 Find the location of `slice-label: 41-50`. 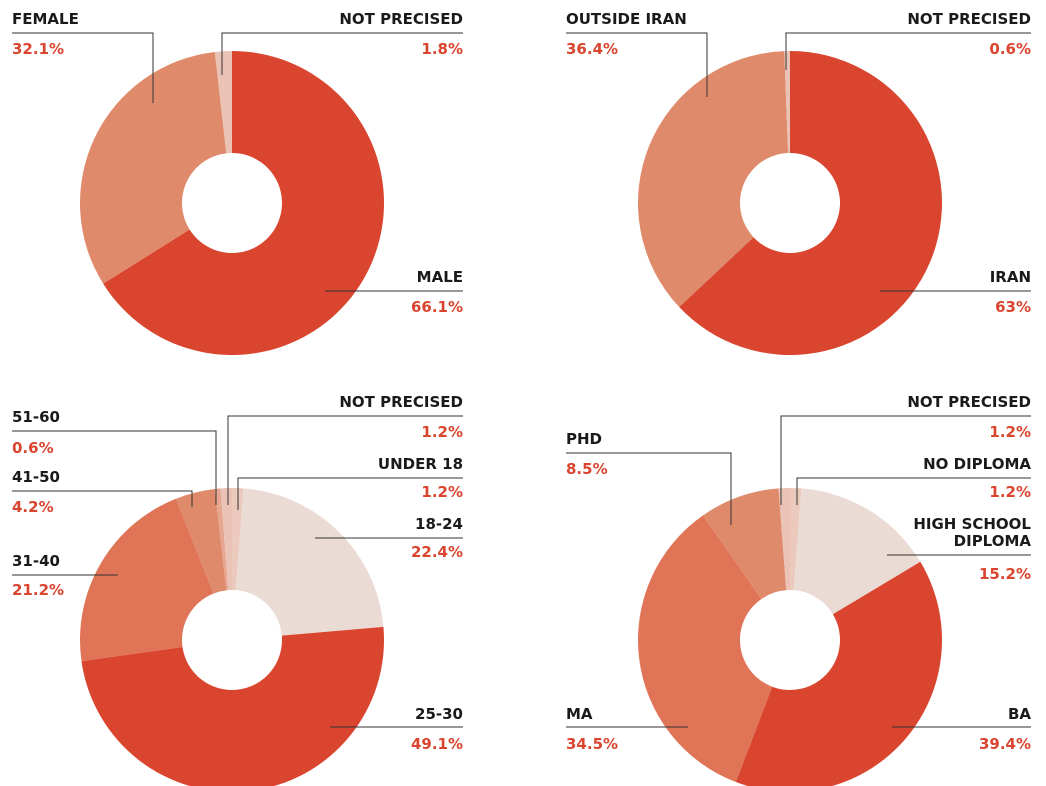

slice-label: 41-50 is located at coordinates (36, 477).